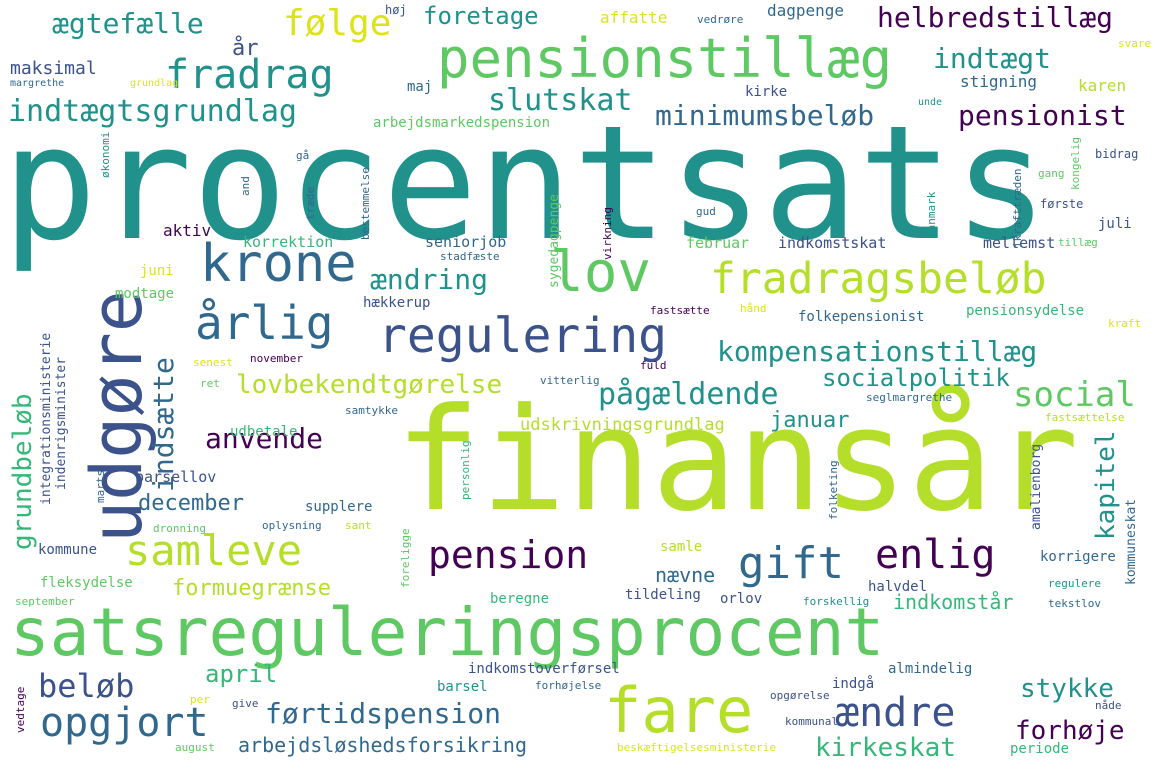  I want to click on word: grundlag, so click(154, 83).